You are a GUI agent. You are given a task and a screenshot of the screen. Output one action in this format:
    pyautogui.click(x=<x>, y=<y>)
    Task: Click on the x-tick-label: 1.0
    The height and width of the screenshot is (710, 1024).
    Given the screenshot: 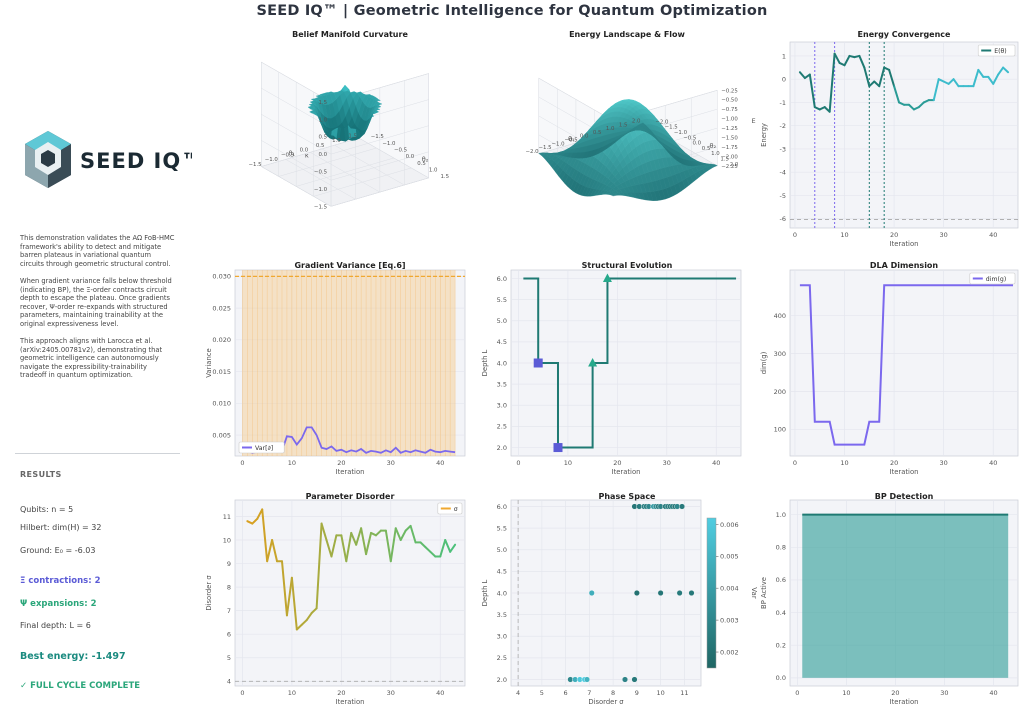 What is the action you would take?
    pyautogui.click(x=336, y=141)
    